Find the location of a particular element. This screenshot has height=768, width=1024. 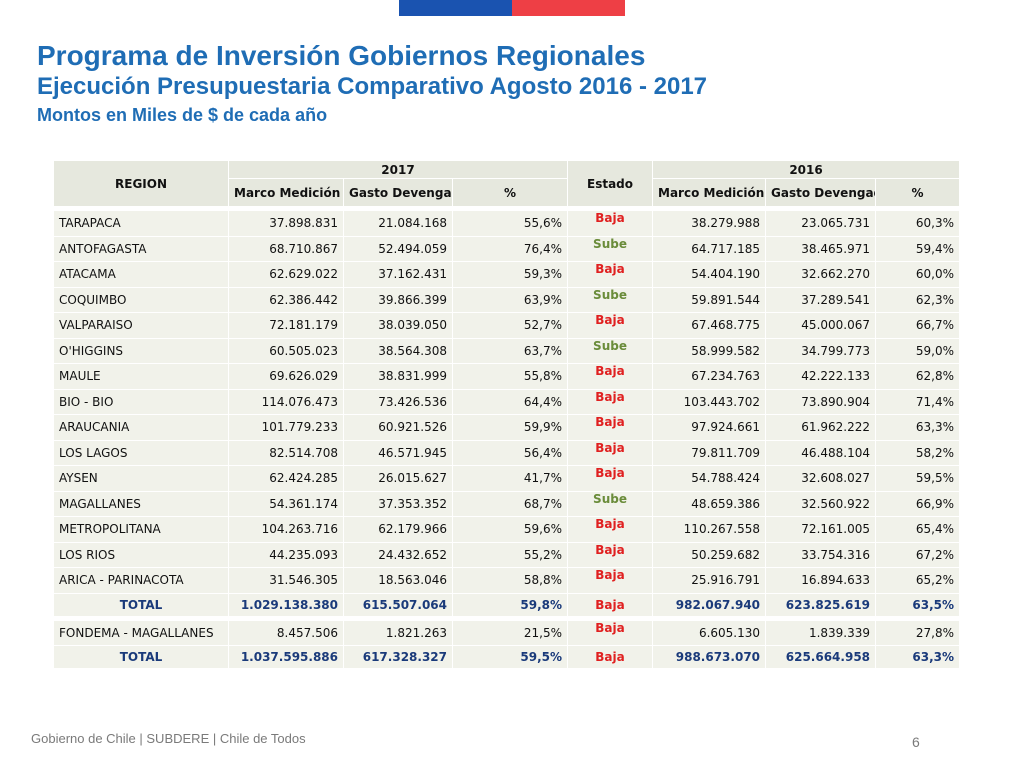

gasto-2017-cell: 62.179.966 is located at coordinates (398, 529).